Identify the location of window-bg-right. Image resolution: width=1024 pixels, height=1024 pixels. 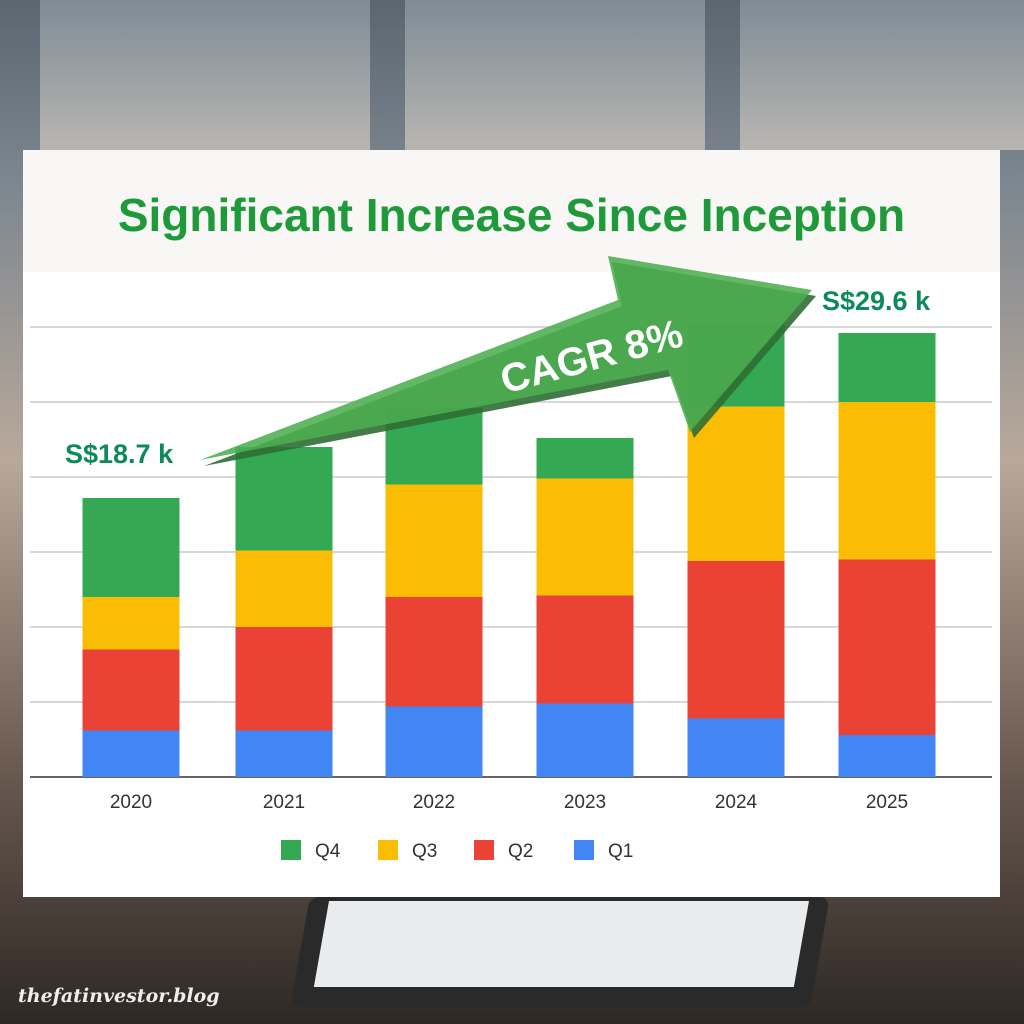
(882, 75).